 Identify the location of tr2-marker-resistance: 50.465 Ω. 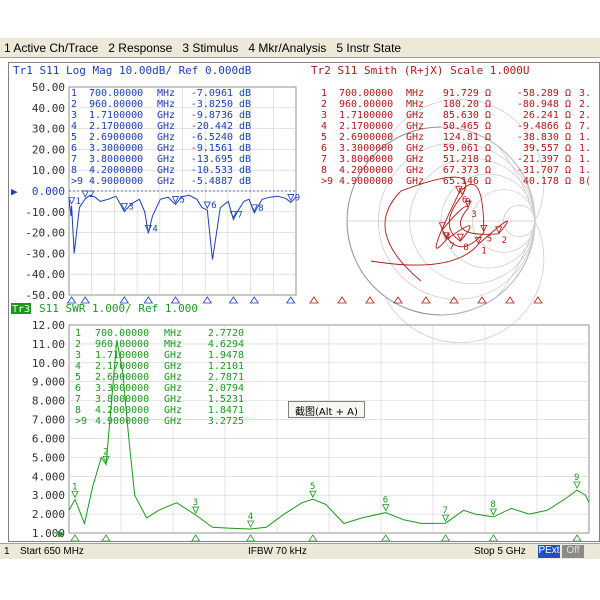
(467, 126).